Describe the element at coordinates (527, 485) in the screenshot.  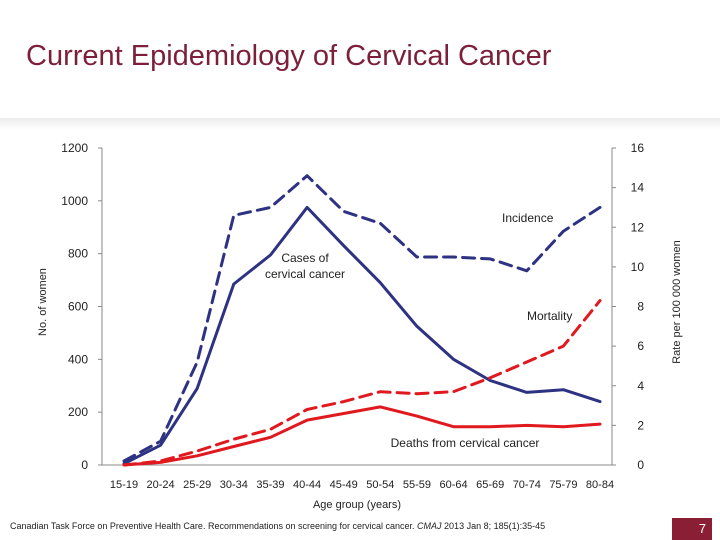
I see `x-tick-label: 70-74` at that location.